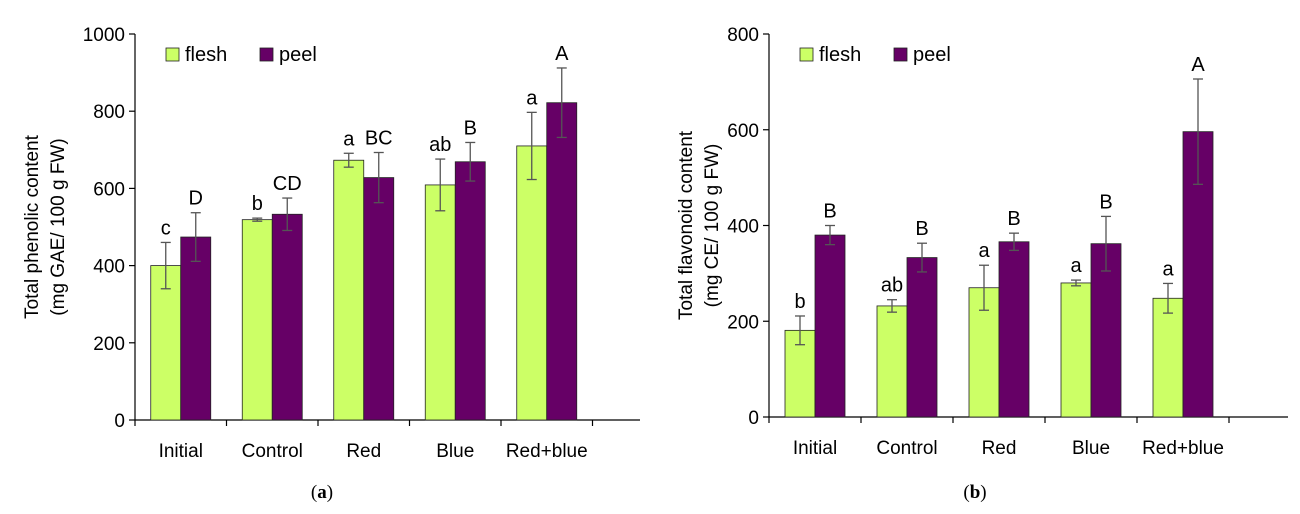  Describe the element at coordinates (196, 199) in the screenshot. I see `significance-label: D` at that location.